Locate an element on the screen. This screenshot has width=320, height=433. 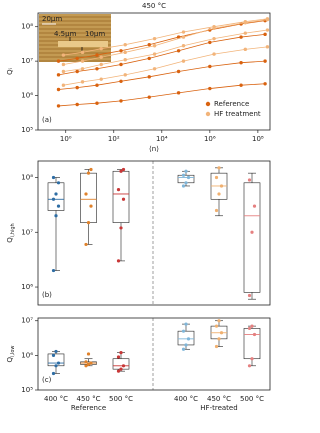
legend-label: HF treatment is located at coordinates (237, 114).